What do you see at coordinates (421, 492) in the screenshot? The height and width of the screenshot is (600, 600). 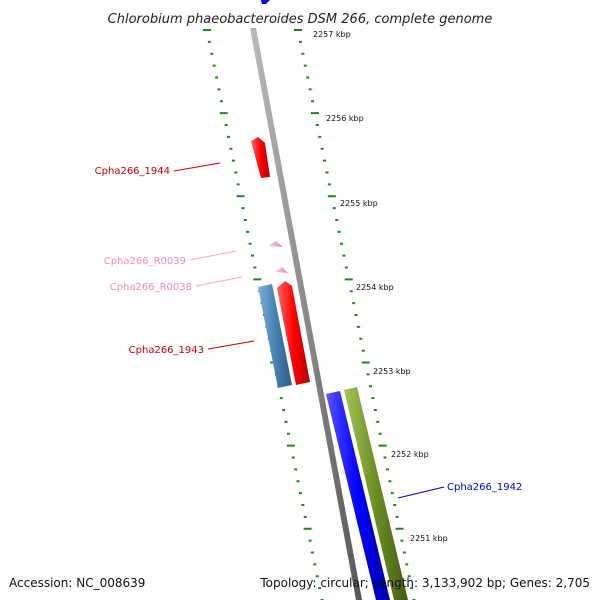 I see `leader-line-cpha266-1942` at bounding box center [421, 492].